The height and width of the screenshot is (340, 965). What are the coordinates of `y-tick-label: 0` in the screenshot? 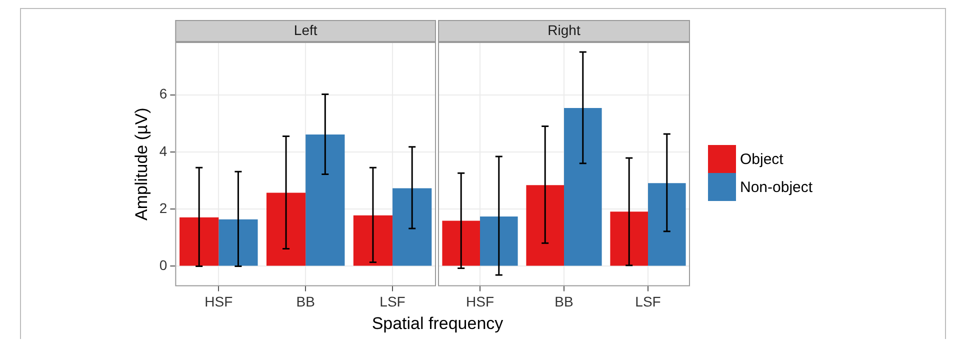 It's located at (163, 265).